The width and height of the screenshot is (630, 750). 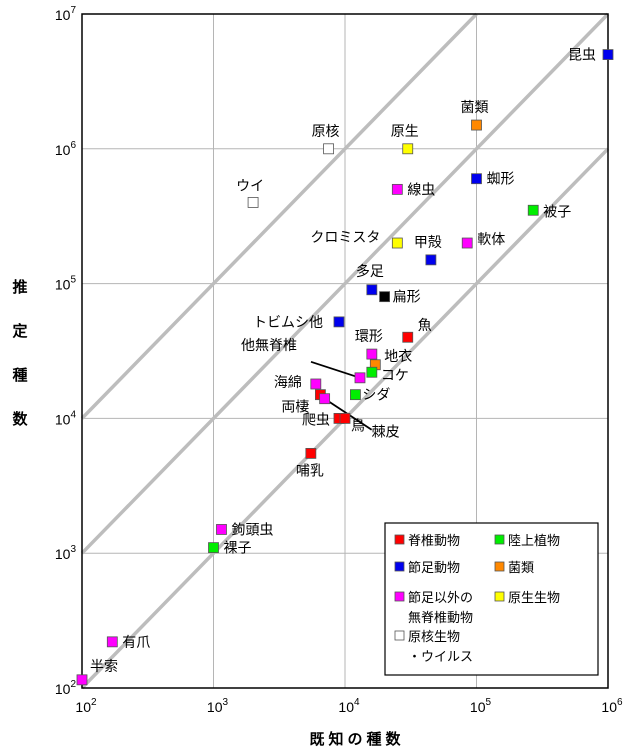 What do you see at coordinates (395, 376) in the screenshot?
I see `point-label: コケ` at bounding box center [395, 376].